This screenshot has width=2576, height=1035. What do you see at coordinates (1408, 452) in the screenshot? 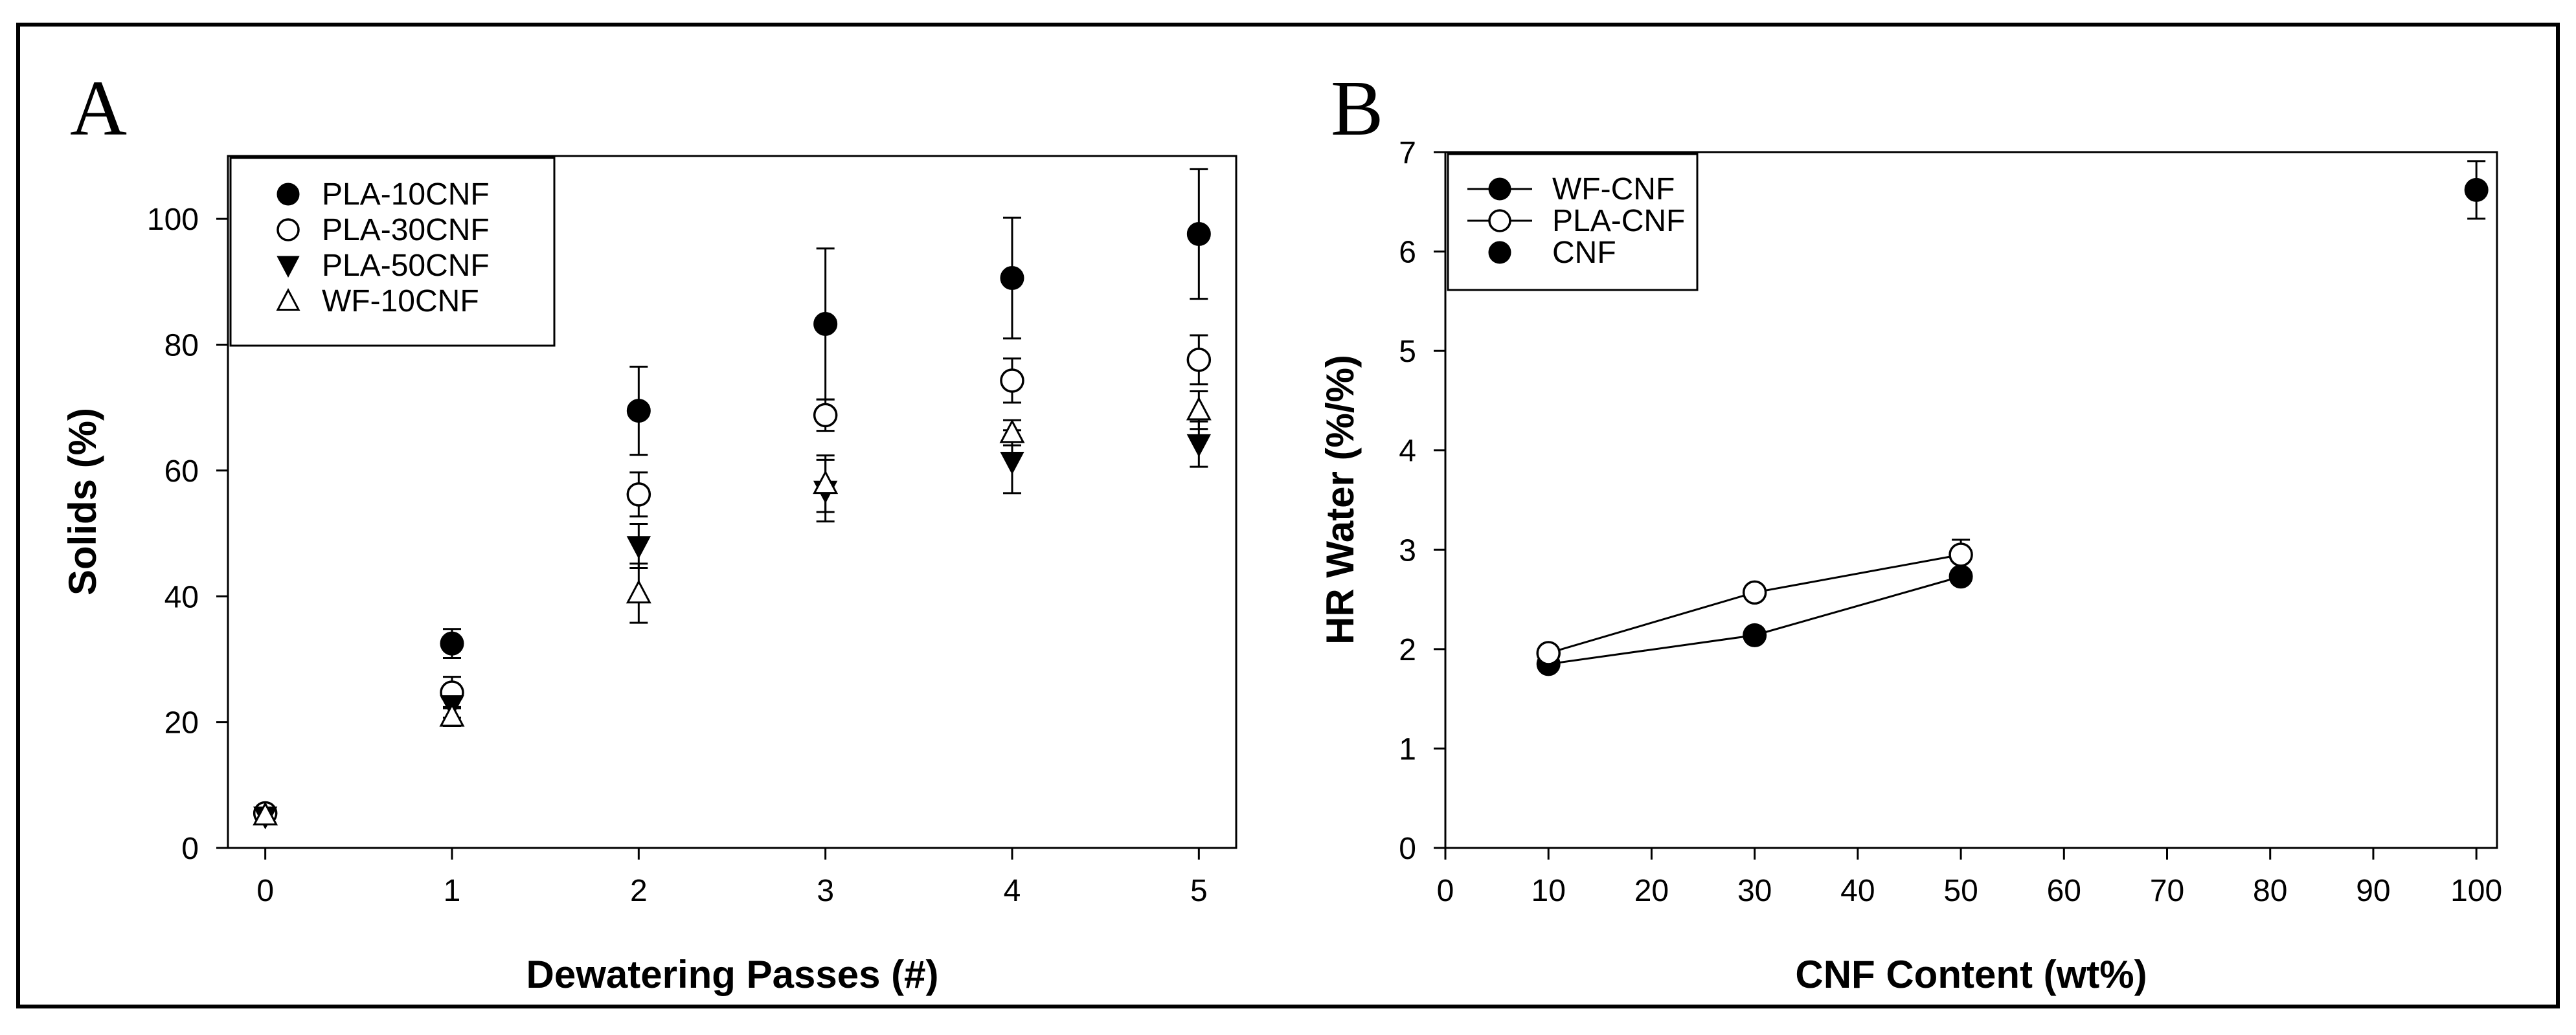
I see `panel-b-y-tick-label: 4` at bounding box center [1408, 452].